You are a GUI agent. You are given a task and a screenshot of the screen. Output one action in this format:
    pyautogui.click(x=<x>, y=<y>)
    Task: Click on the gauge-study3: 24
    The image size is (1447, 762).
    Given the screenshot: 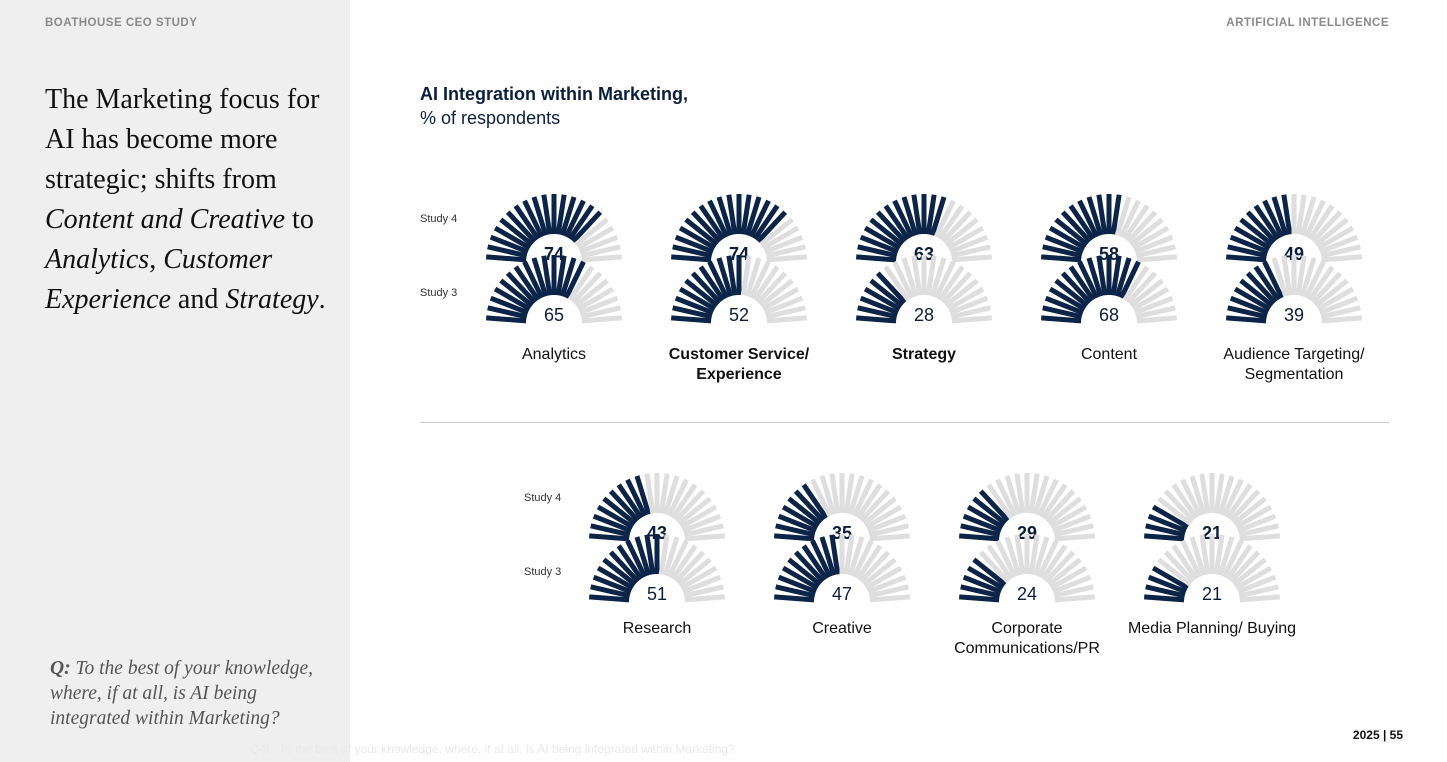 What is the action you would take?
    pyautogui.click(x=1027, y=569)
    